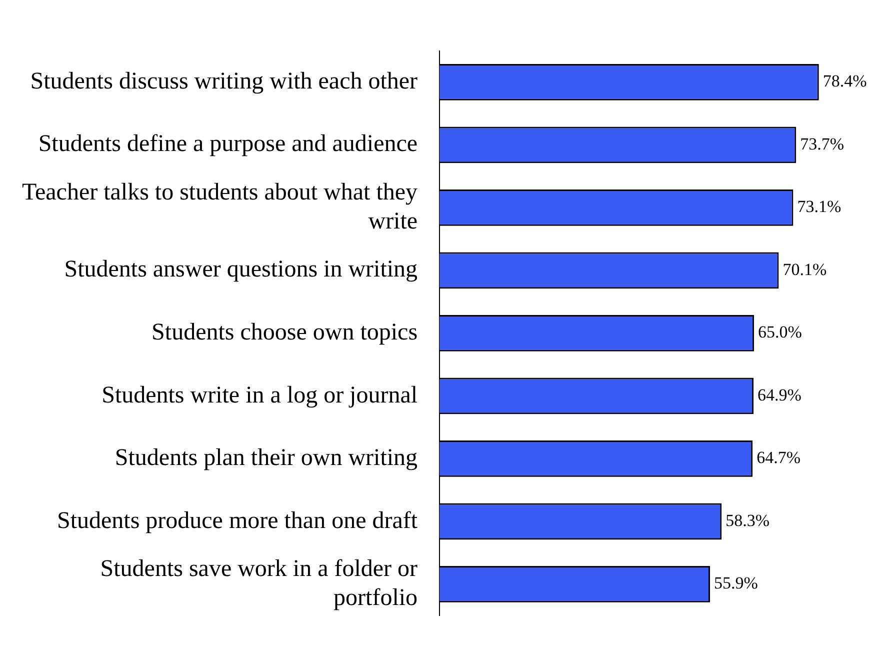 The width and height of the screenshot is (893, 652). What do you see at coordinates (224, 81) in the screenshot?
I see `y-tick-label: Students discuss writing with each other` at bounding box center [224, 81].